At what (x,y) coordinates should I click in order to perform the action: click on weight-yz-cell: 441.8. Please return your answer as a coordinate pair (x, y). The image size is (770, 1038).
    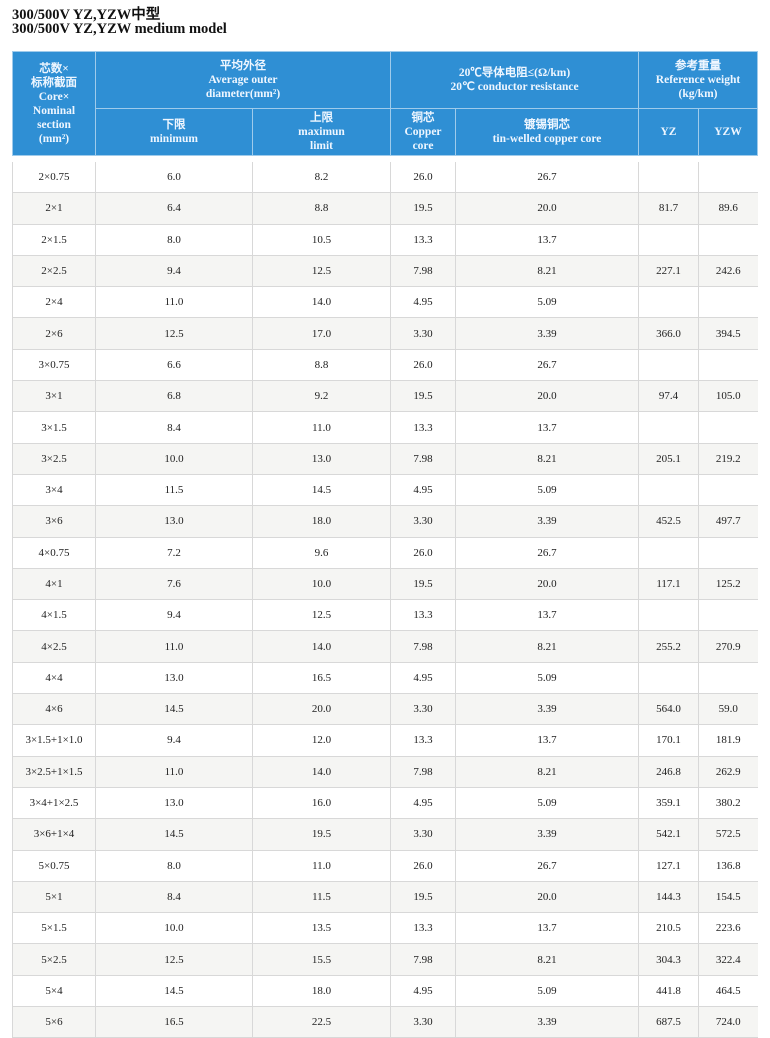
    Looking at the image, I should click on (668, 991).